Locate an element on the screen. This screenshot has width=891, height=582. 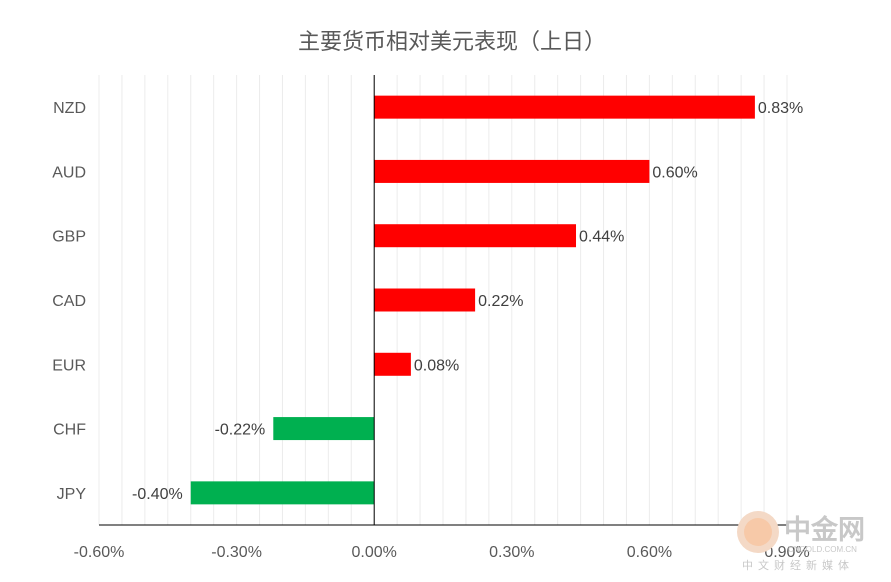
logo-core is located at coordinates (758, 532).